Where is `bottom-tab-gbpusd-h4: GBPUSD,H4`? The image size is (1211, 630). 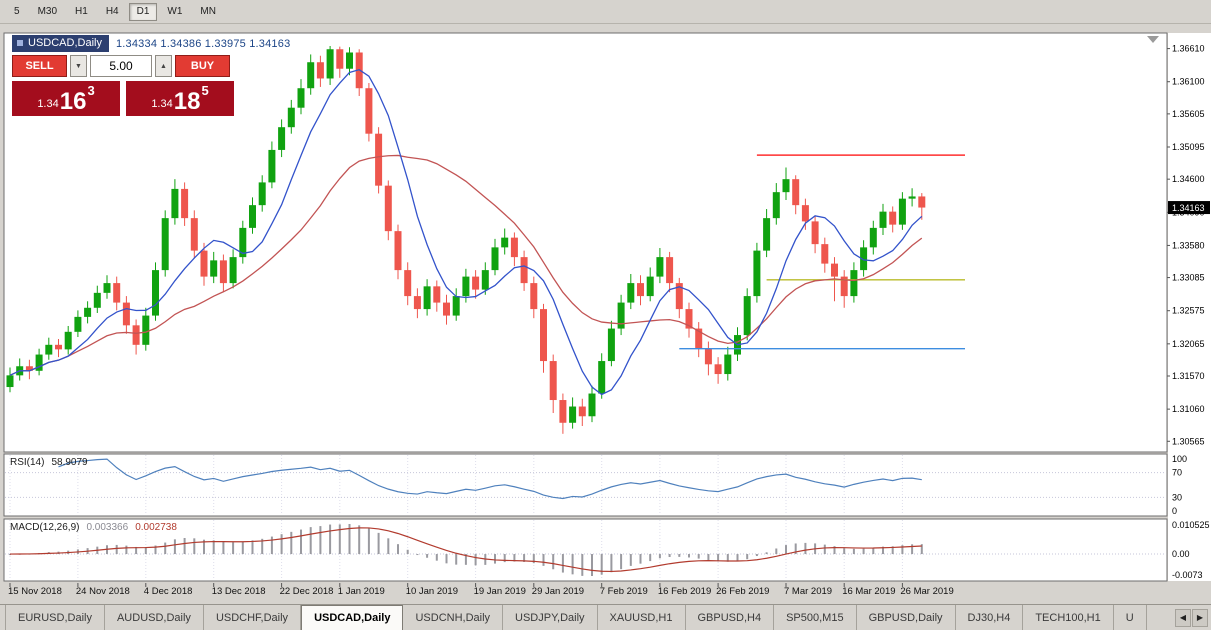 bottom-tab-gbpusd-h4: GBPUSD,H4 is located at coordinates (730, 617).